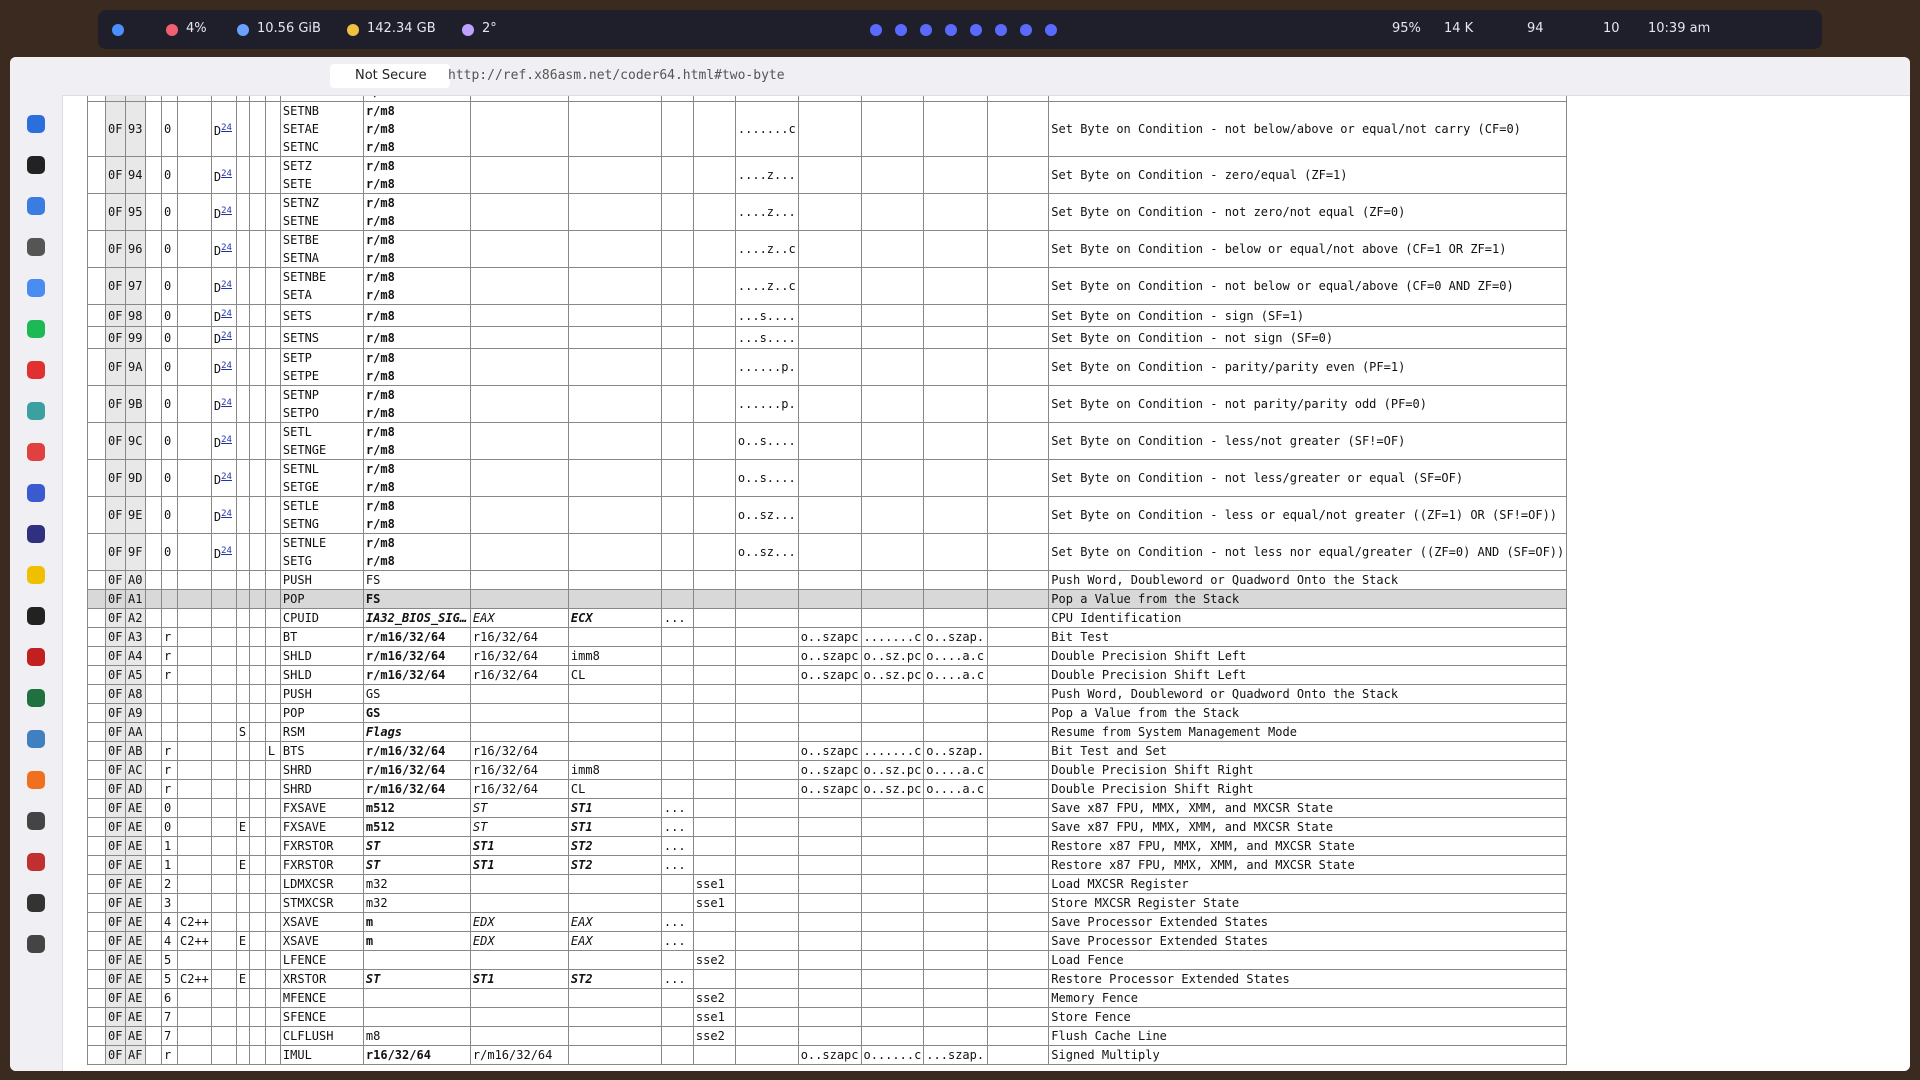 This screenshot has height=1080, width=1920. Describe the element at coordinates (827, 960) in the screenshot. I see `table-row: 0F AE 5 LFENCE sse2 Load Fence` at that location.